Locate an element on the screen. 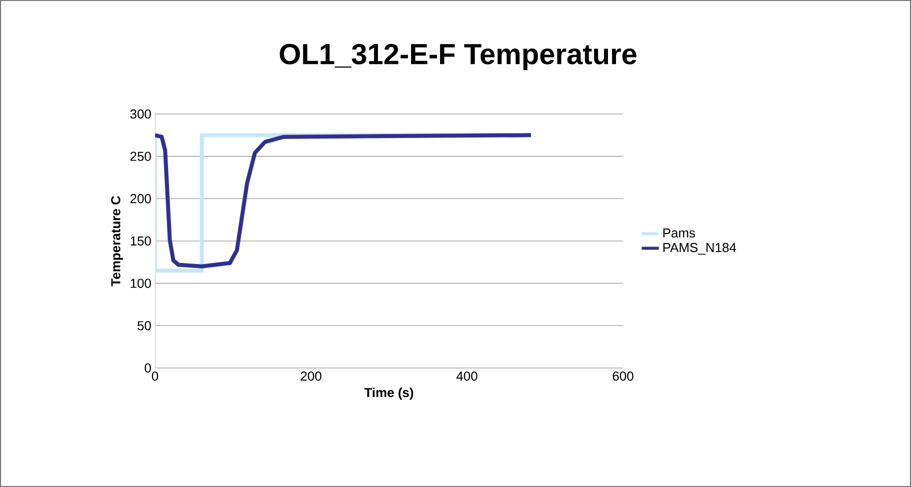 The width and height of the screenshot is (911, 487). y-tick-label: 250 is located at coordinates (140, 156).